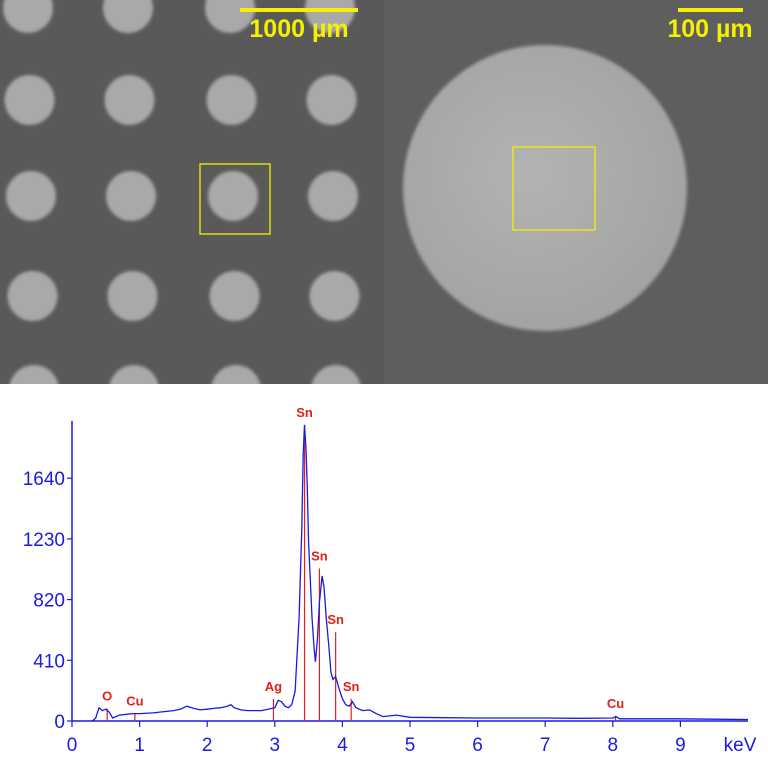 The image size is (768, 768). I want to click on y-tick-label: 410, so click(49, 661).